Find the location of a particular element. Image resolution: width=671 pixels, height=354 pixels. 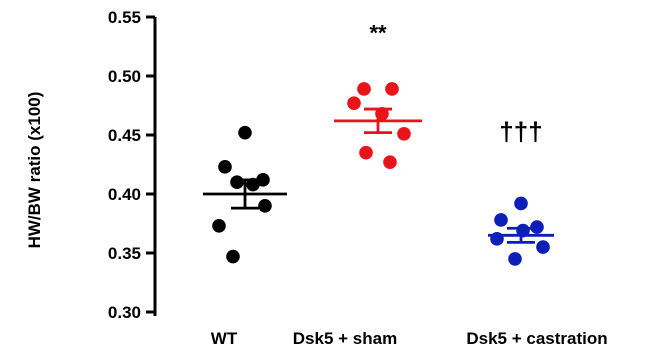

y-tick-label: 0.50 is located at coordinates (124, 76).